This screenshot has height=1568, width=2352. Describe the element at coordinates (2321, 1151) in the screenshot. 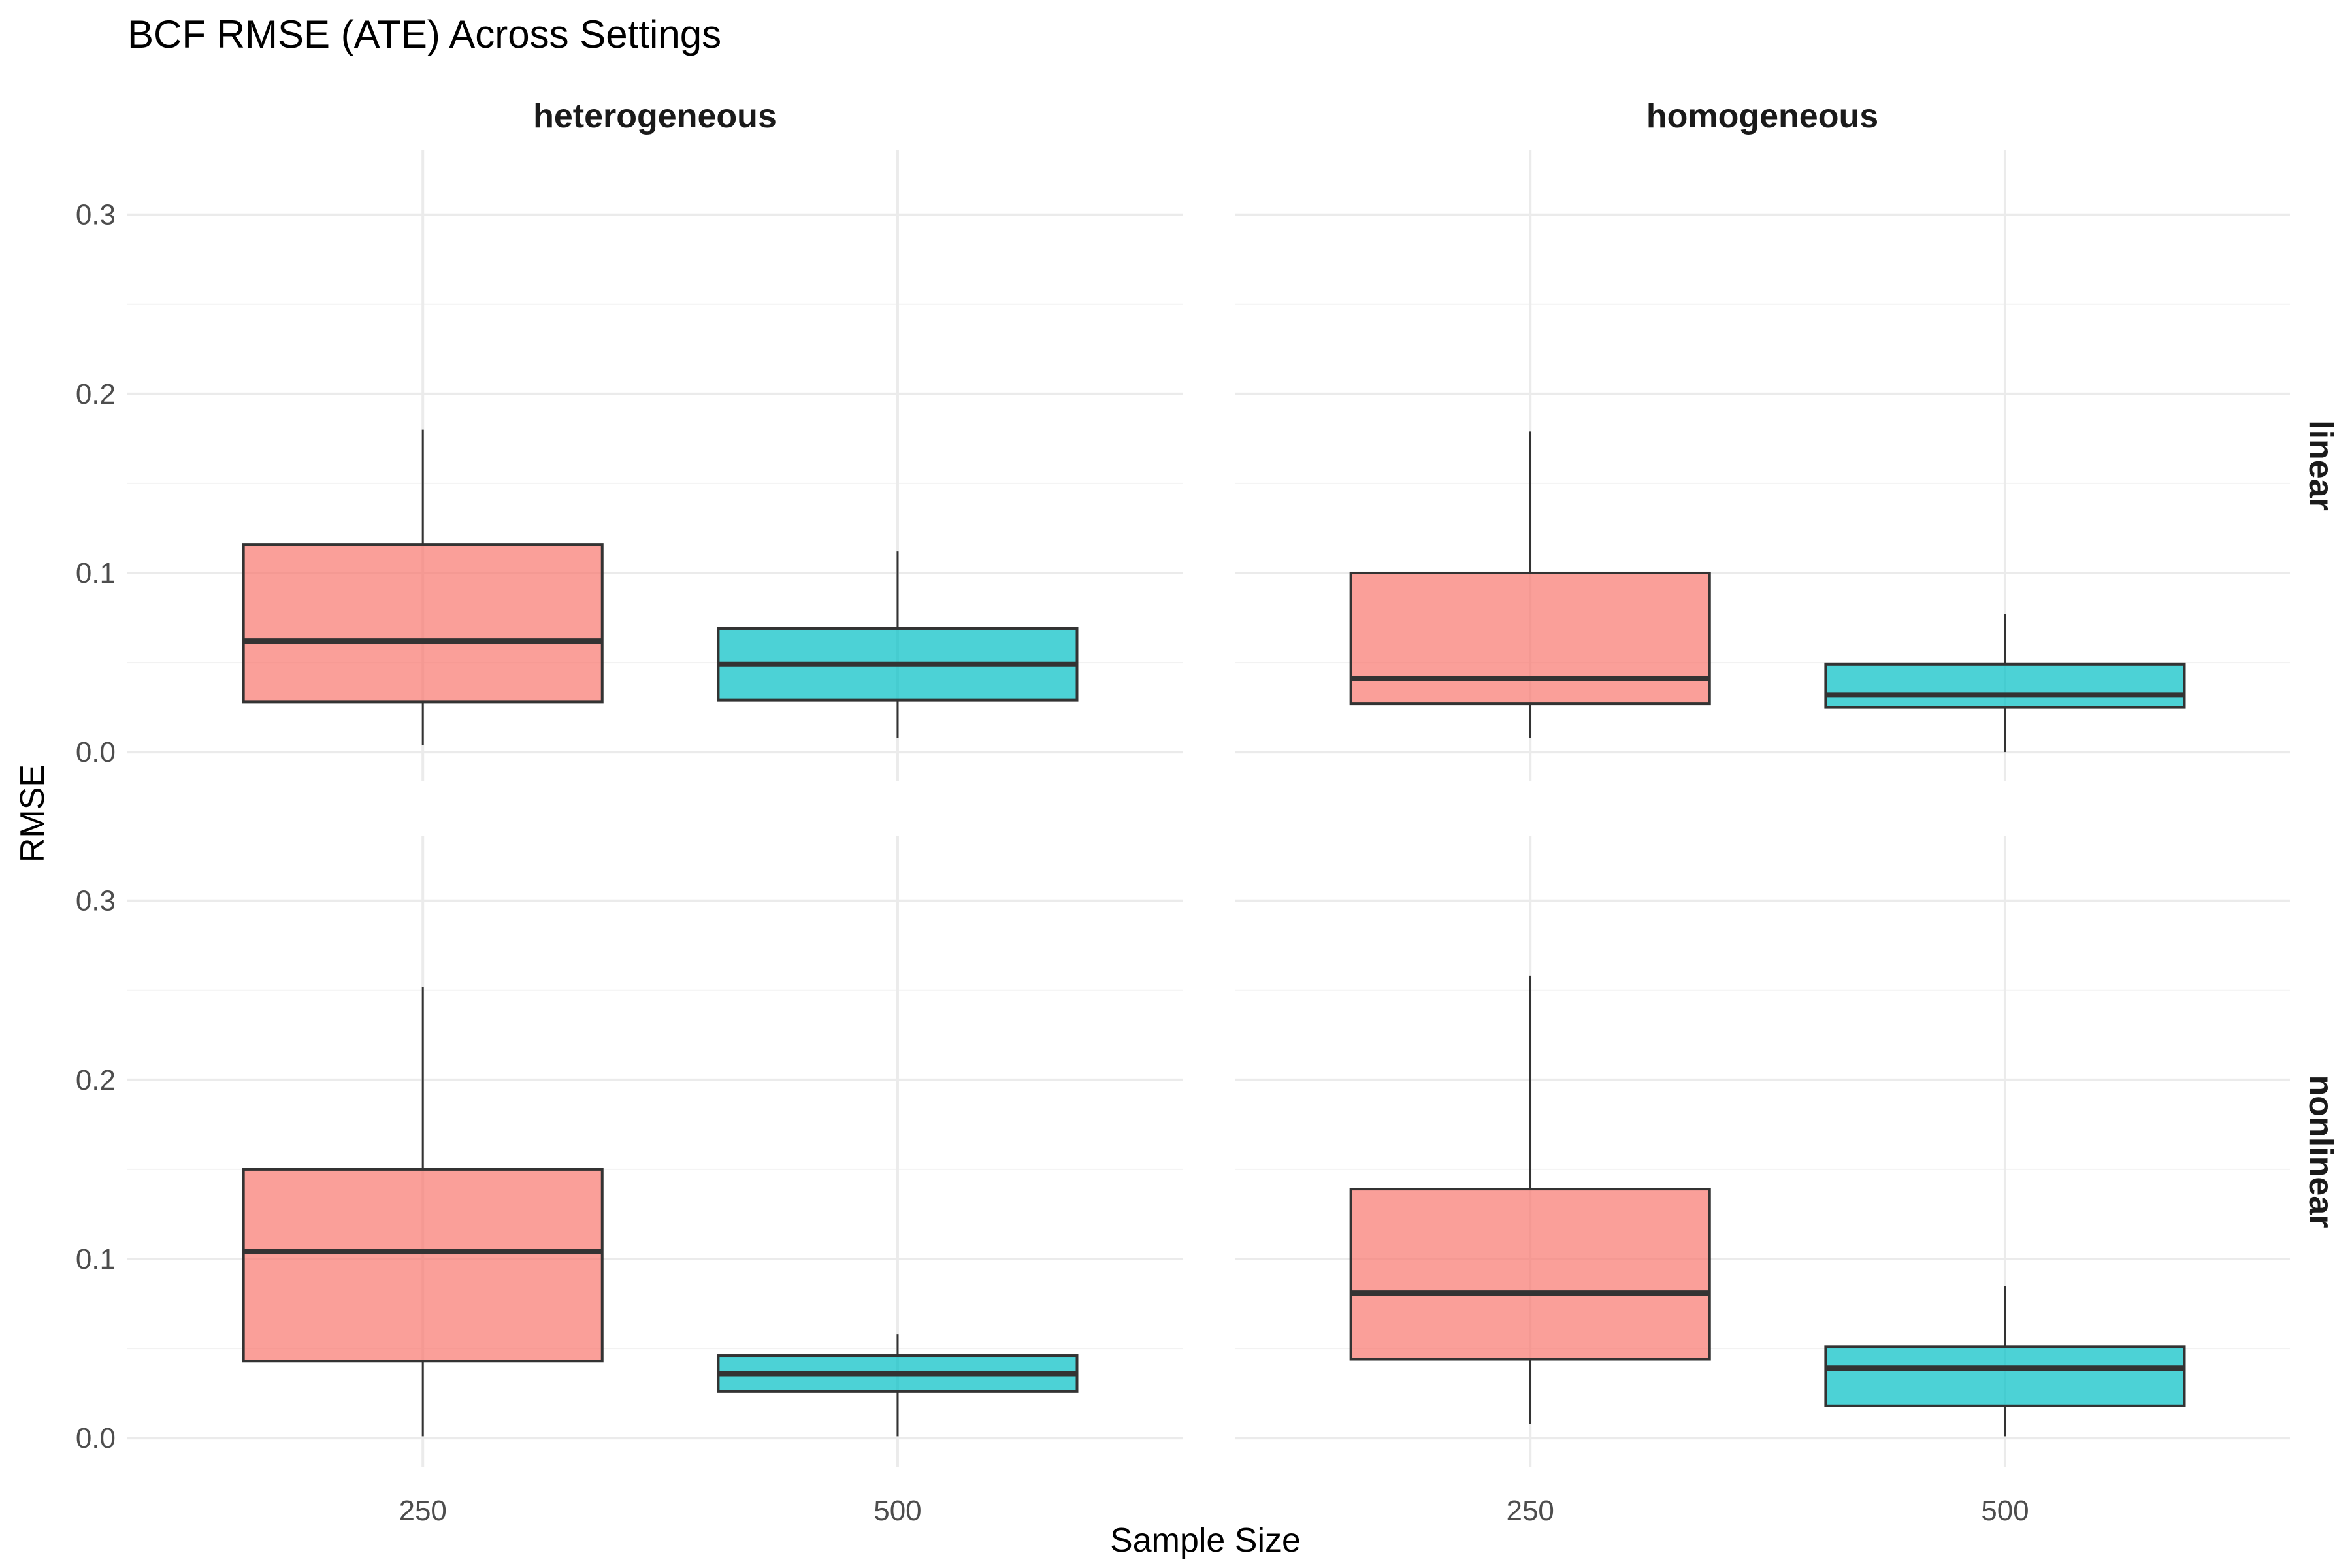

I see `facet-label-nonlinear: nonlinear` at that location.